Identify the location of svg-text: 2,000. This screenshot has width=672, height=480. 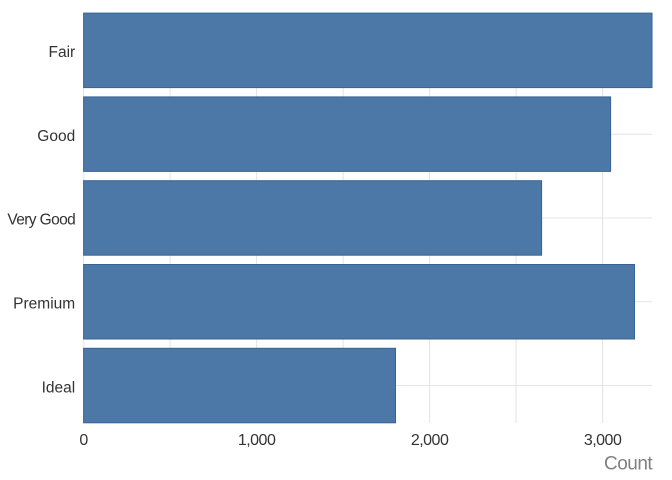
(430, 440).